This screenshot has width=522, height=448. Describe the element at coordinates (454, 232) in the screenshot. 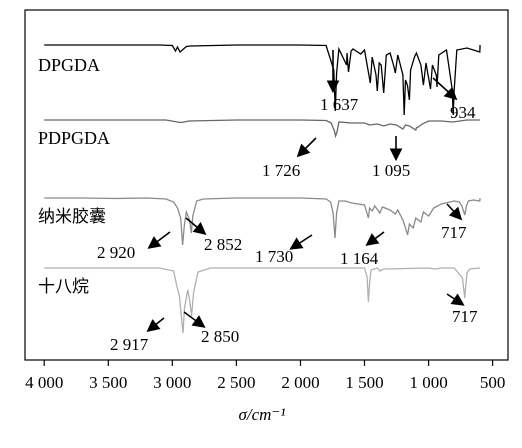

I see `annotation-label-8: 717` at that location.